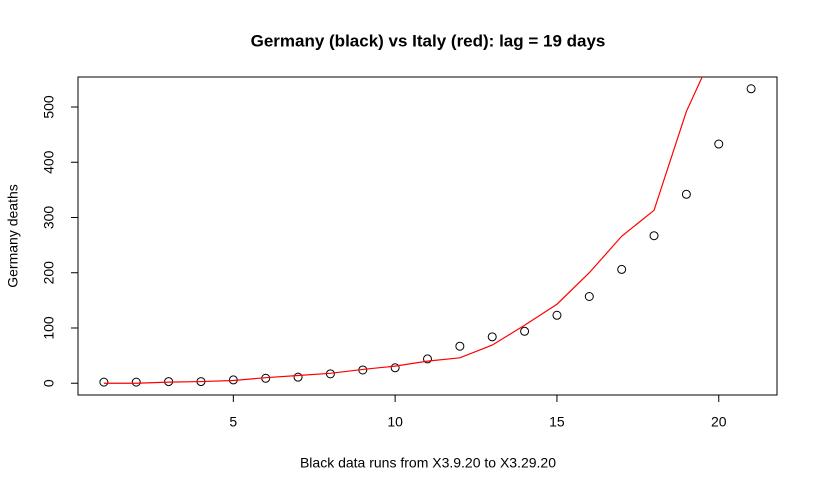 This screenshot has height=498, width=818. I want to click on x-axis-label: Black data runs from X3.9.20 to X3.29.20, so click(428, 463).